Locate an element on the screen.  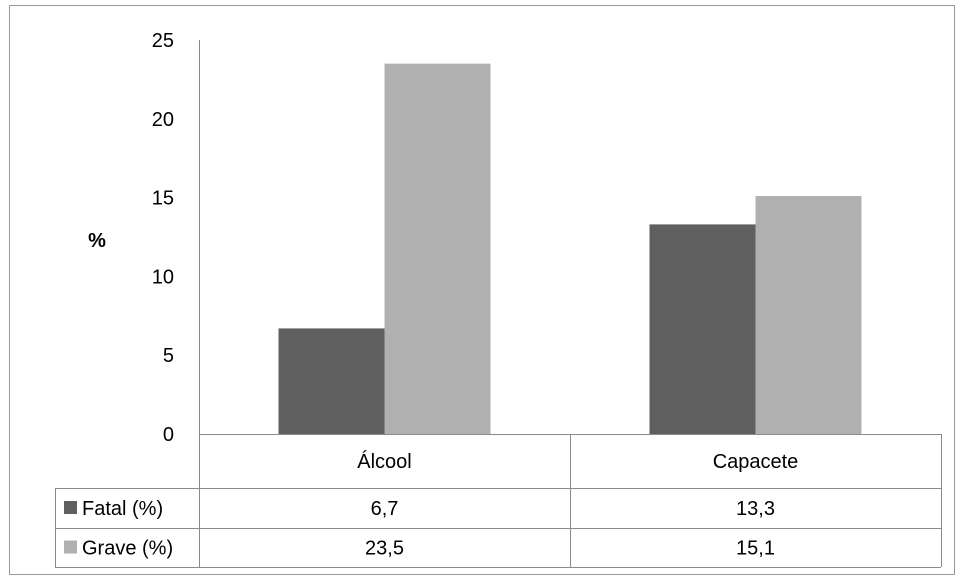
y-axis-ticks: 0 5 10 15 20 25 is located at coordinates (163, 238).